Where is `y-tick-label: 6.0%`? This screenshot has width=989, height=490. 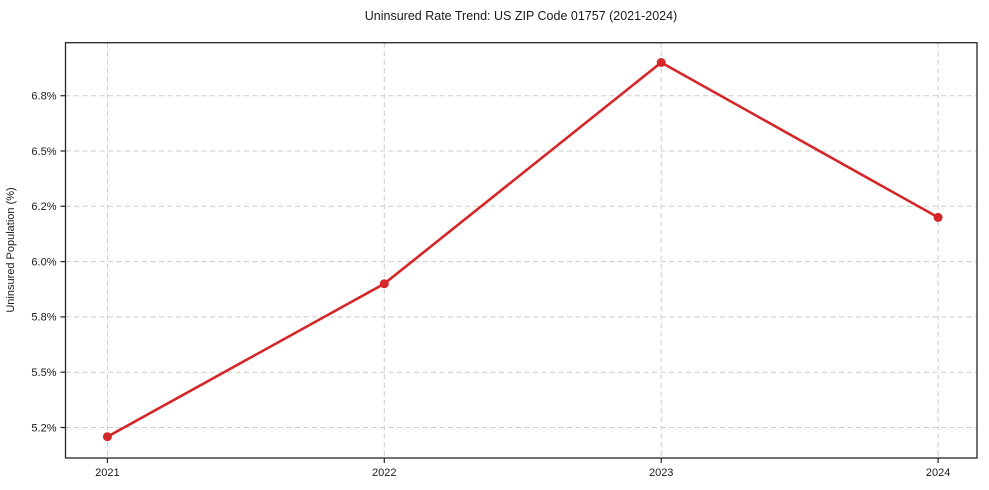
y-tick-label: 6.0% is located at coordinates (43, 262).